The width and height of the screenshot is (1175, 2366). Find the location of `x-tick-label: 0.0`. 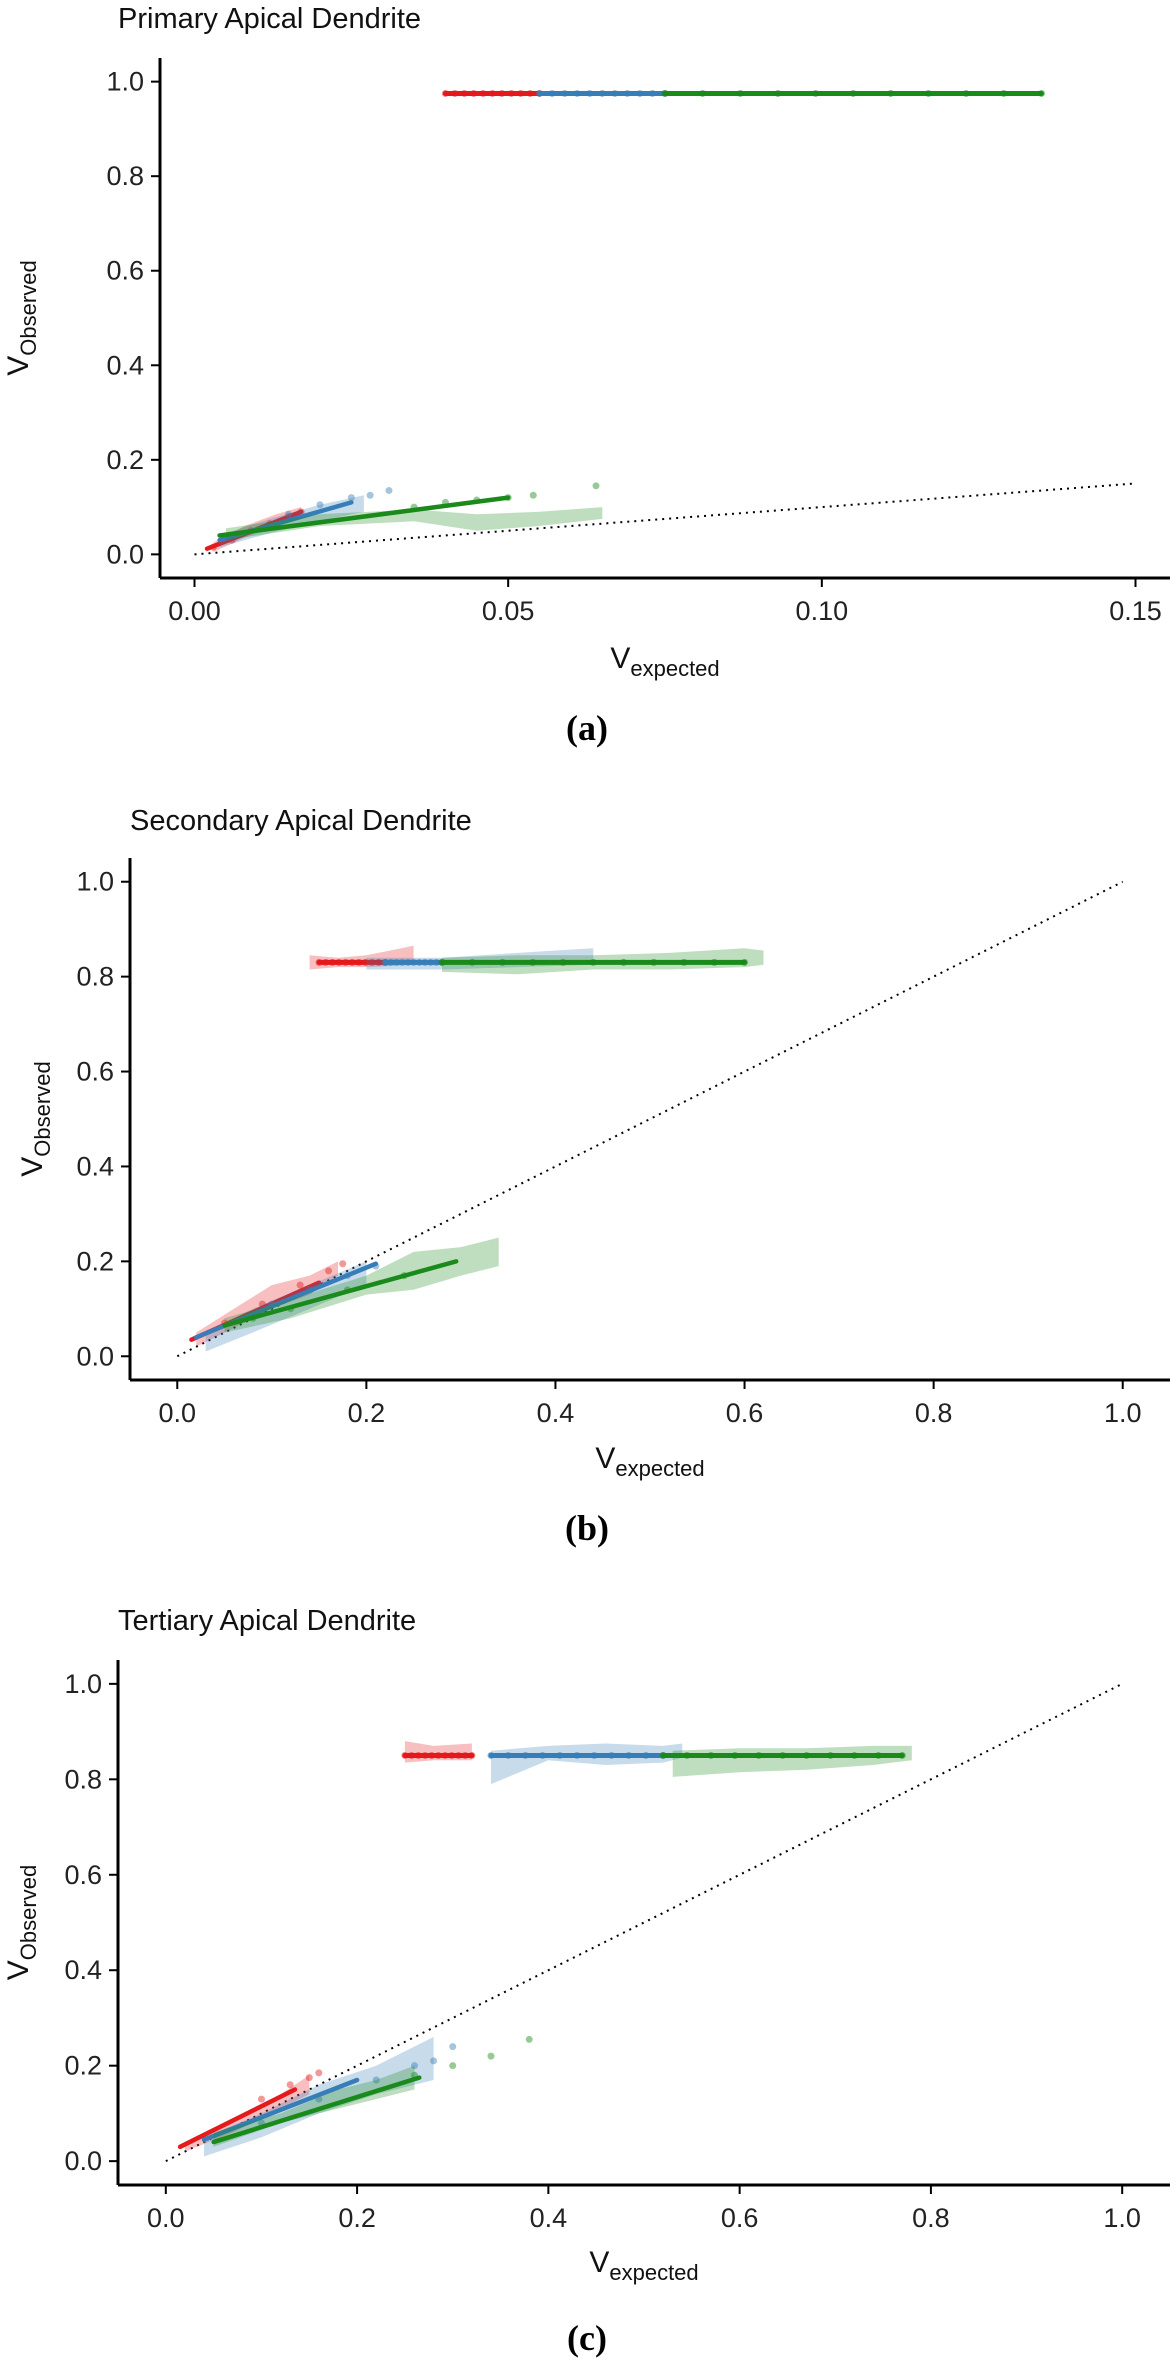

x-tick-label: 0.0 is located at coordinates (177, 1413).